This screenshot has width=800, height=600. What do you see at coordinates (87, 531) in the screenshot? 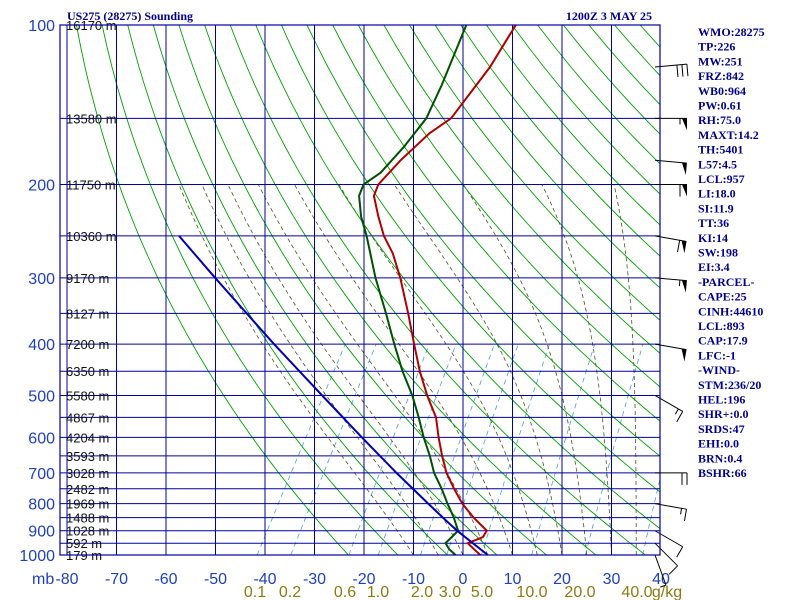
I see `height-label: 1028 m` at bounding box center [87, 531].